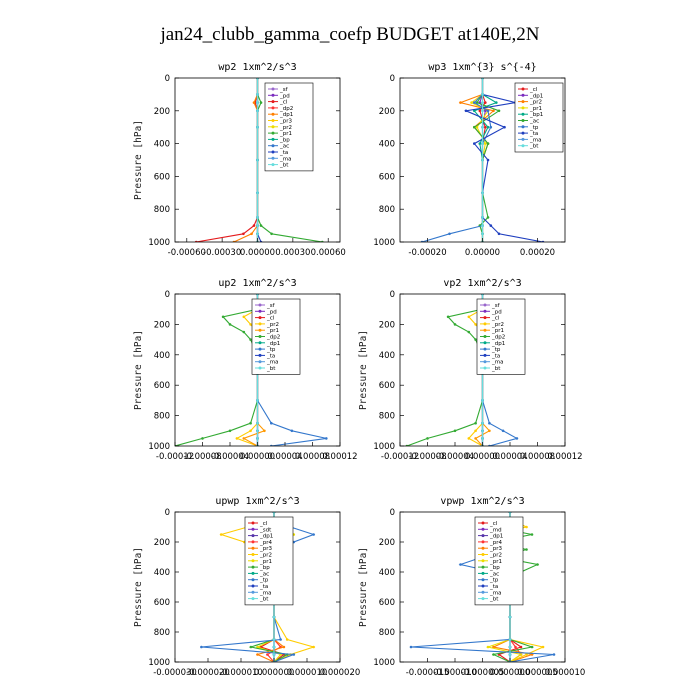 The width and height of the screenshot is (700, 700). What do you see at coordinates (272, 325) in the screenshot?
I see `legend-label: _pr2` at bounding box center [272, 325].